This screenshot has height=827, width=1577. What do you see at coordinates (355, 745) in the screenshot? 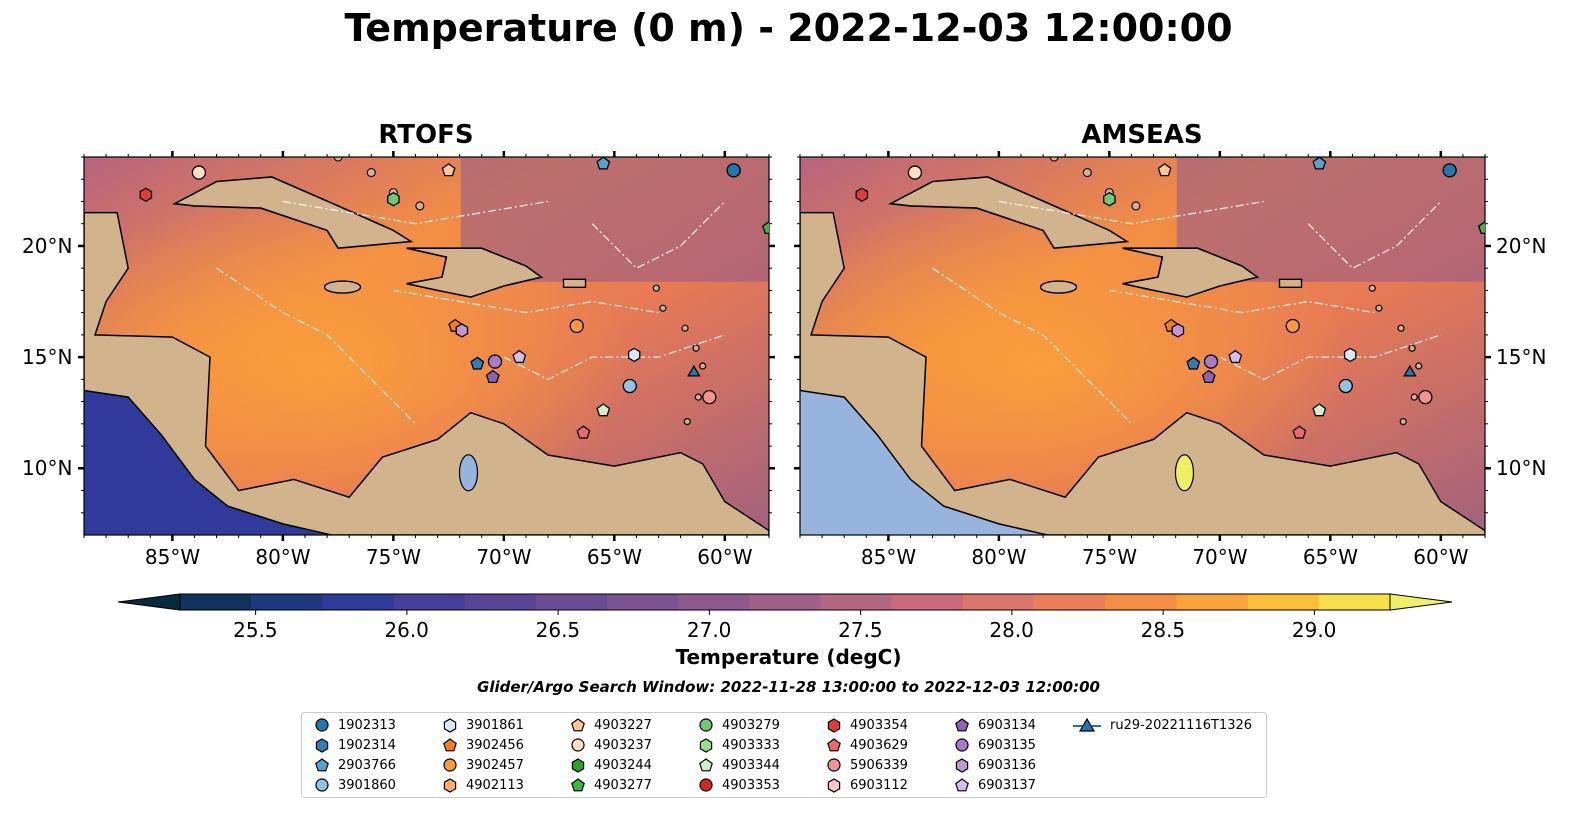
I see `legend-entry: 1902314` at bounding box center [355, 745].